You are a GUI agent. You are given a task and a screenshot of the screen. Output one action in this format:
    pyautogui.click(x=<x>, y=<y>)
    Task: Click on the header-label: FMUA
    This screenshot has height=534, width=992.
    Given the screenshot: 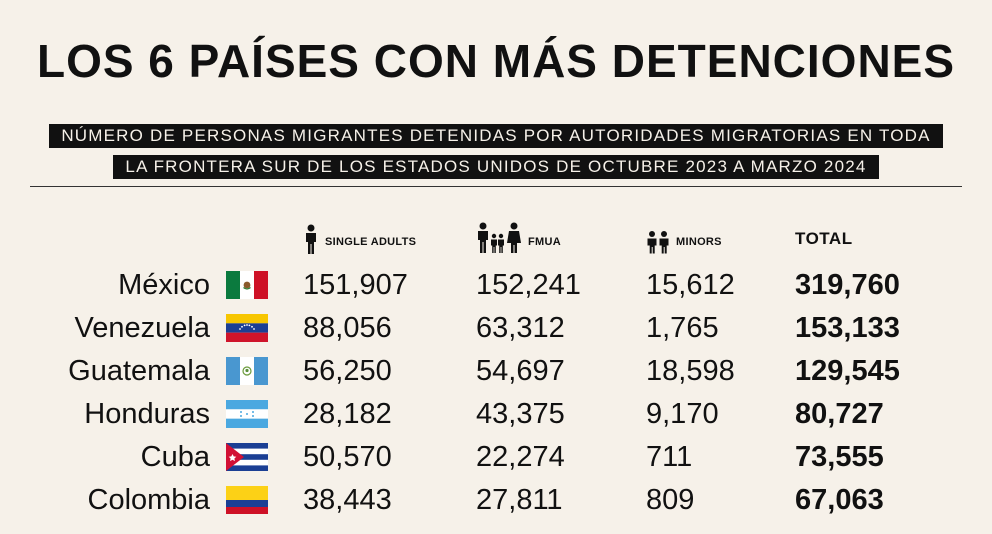 What is the action you would take?
    pyautogui.click(x=544, y=242)
    